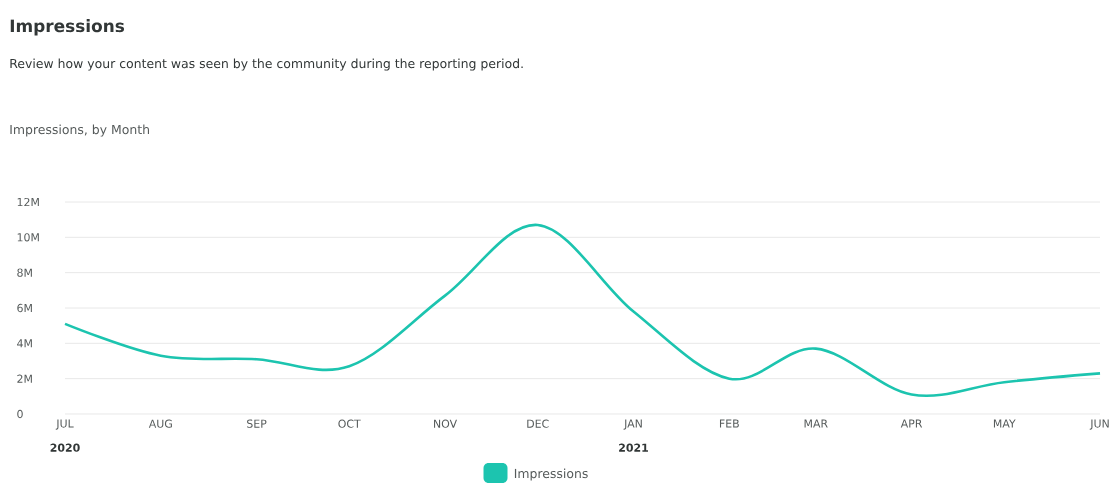 The height and width of the screenshot is (492, 1119). I want to click on y-tick-label: 10M, so click(28, 237).